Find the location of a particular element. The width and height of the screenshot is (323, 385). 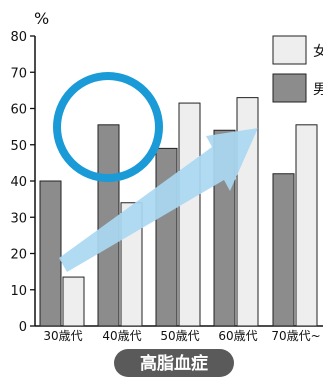

x-tick-label: 40歳代 is located at coordinates (121, 336).